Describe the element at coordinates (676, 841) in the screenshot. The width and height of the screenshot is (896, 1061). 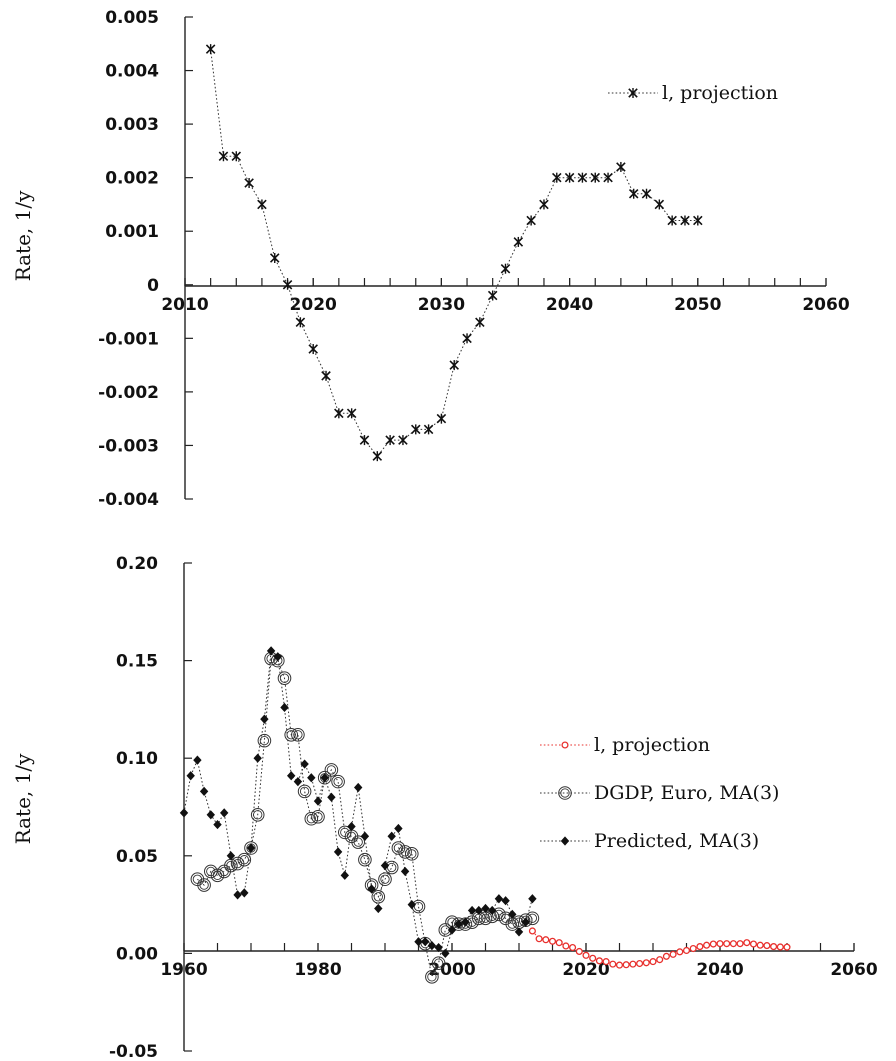
I see `legend-label: Predicted, MA(3)` at that location.